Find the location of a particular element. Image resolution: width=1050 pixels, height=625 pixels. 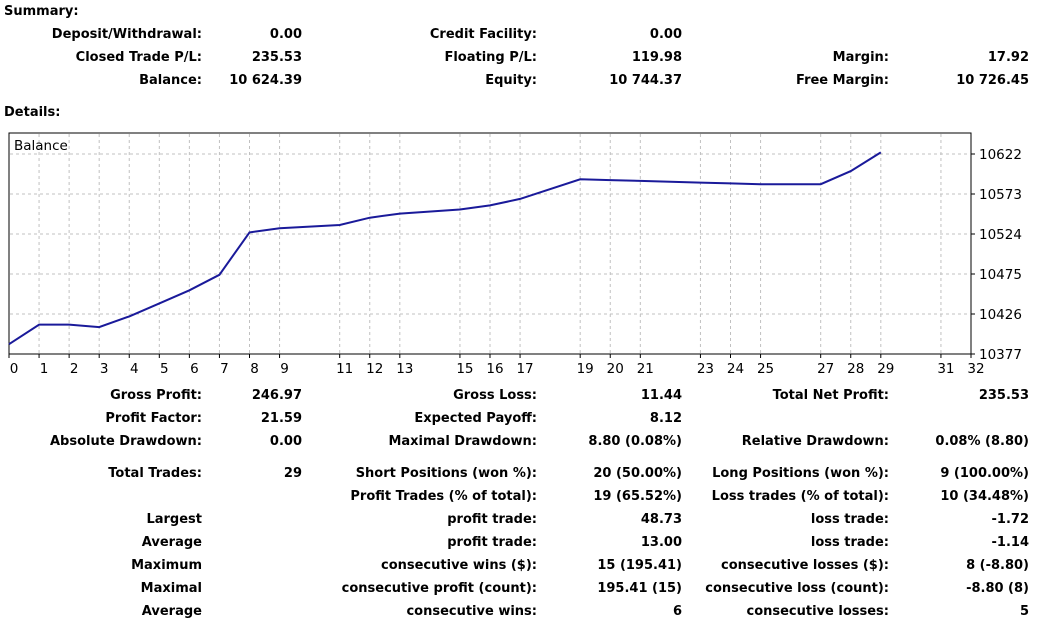

stats-value: 235.53 is located at coordinates (1003, 395).